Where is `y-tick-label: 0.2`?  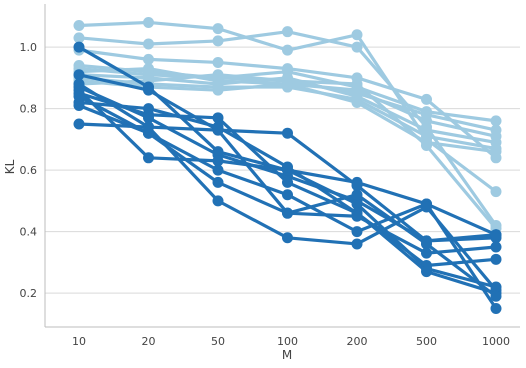
y-tick-label: 0.2 is located at coordinates (29, 293).